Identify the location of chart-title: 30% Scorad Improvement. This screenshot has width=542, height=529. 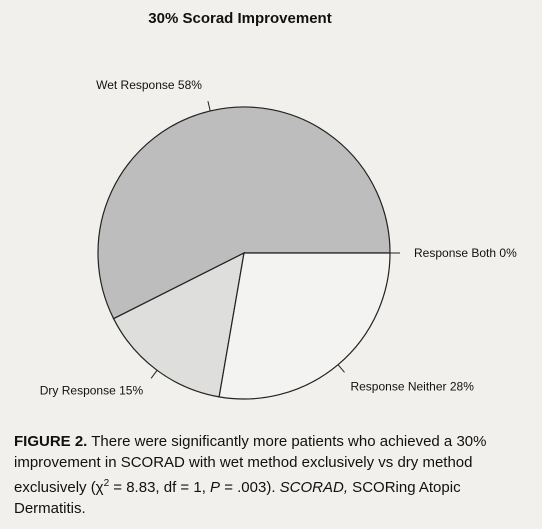
(240, 18).